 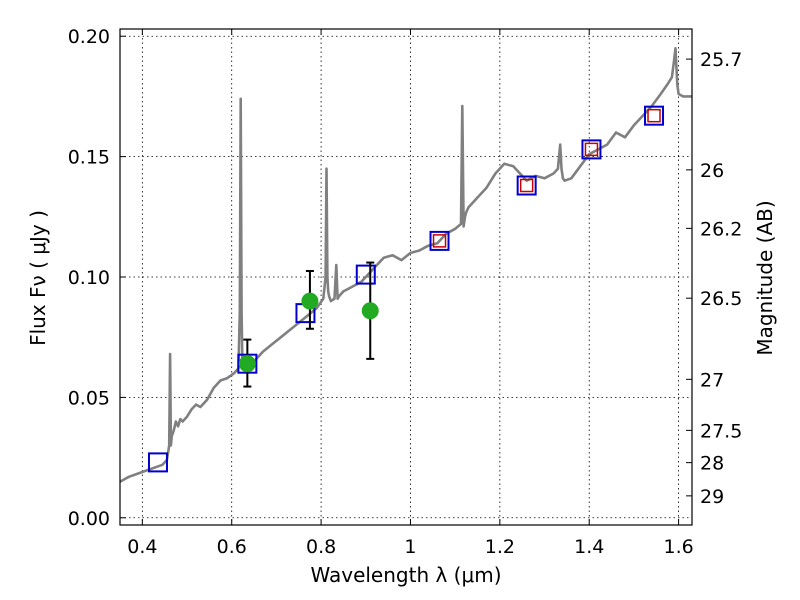 I want to click on left-y-axis-title: Flux Fν ( μJy ), so click(x=38, y=278).